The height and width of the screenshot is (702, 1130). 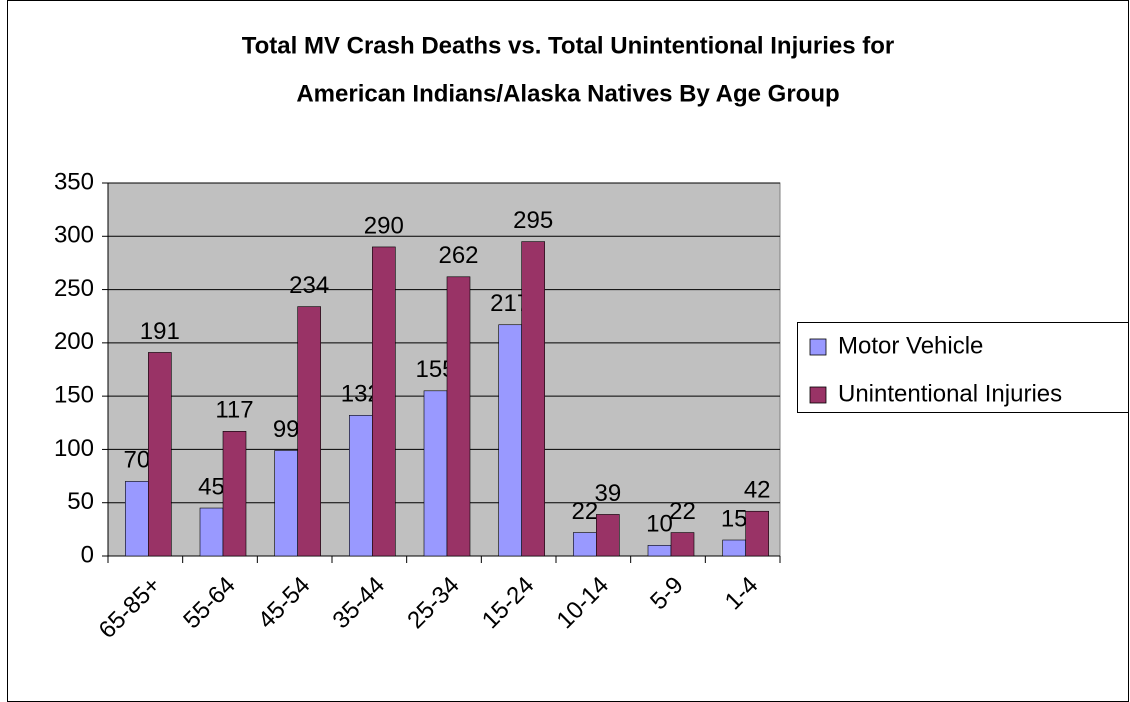 What do you see at coordinates (286, 429) in the screenshot?
I see `data-label: 99` at bounding box center [286, 429].